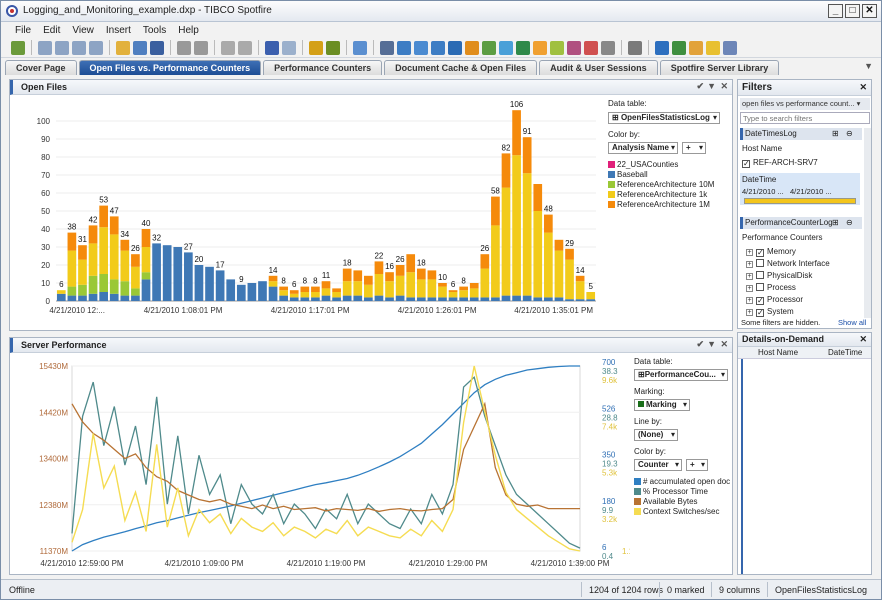  I want to click on maximize-button: □, so click(852, 11).